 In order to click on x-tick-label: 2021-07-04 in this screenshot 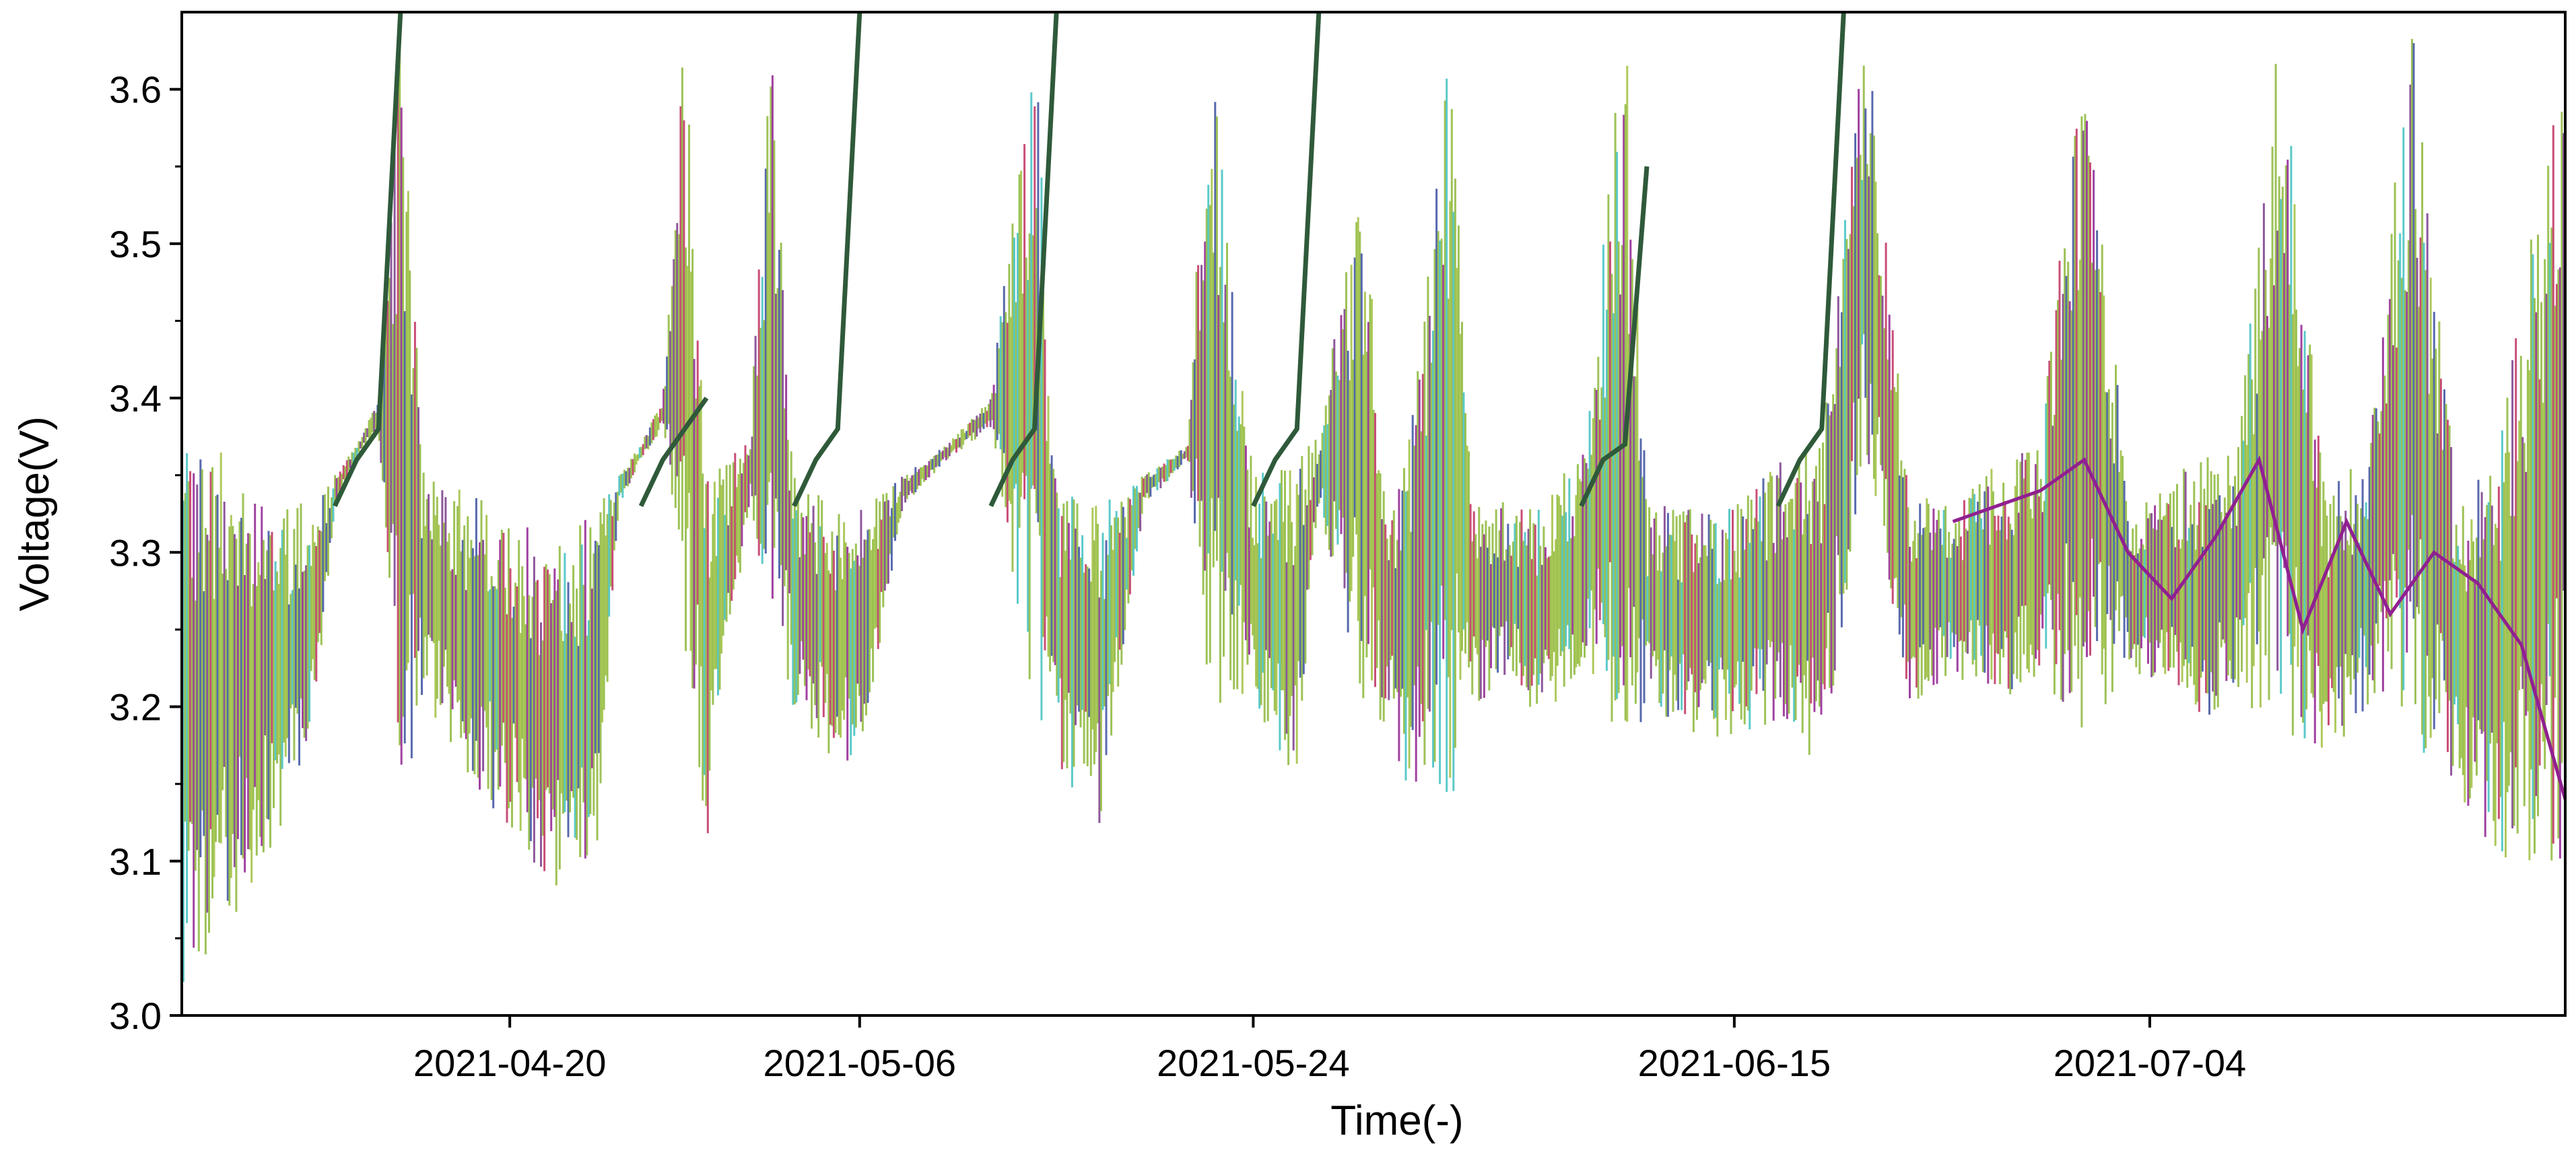, I will do `click(2150, 1063)`.